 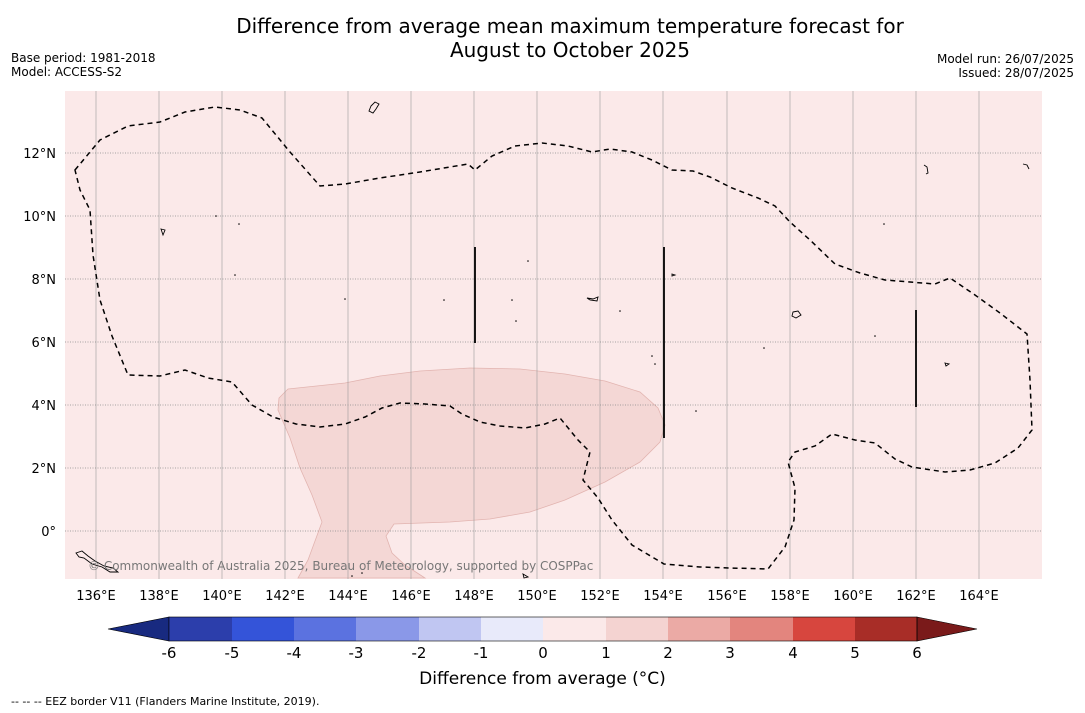 I want to click on lat-tick-label: 0°, so click(x=48, y=532).